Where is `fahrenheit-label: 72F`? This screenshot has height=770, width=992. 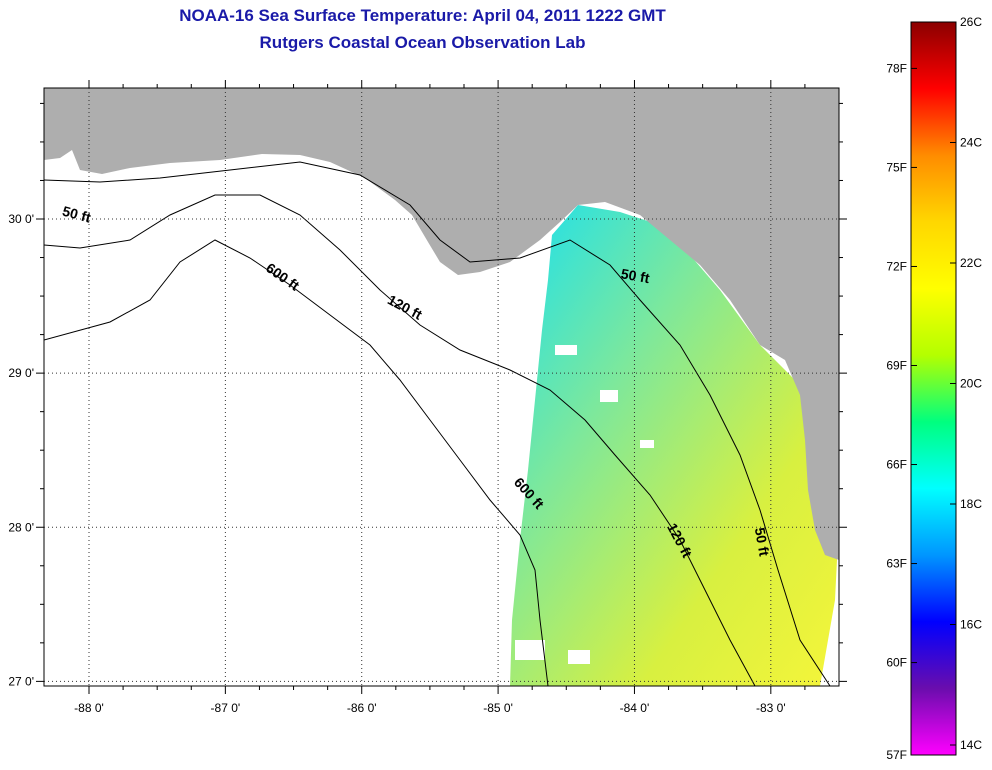 fahrenheit-label: 72F is located at coordinates (896, 266).